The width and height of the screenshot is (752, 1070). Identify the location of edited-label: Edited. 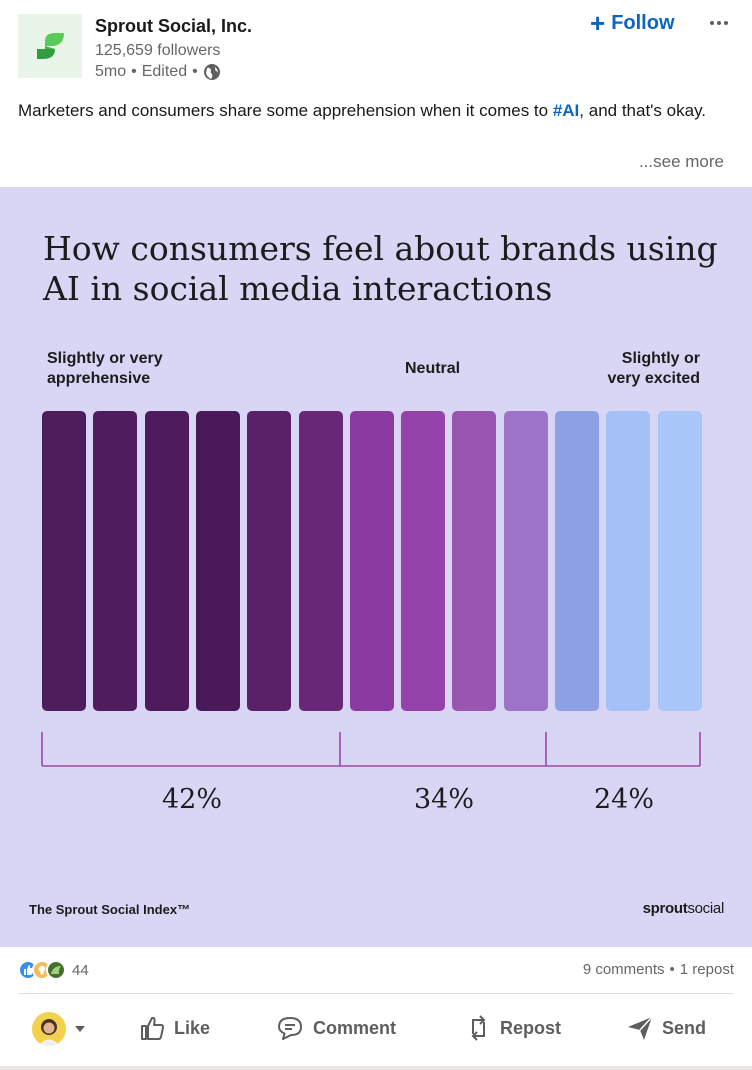
(164, 71).